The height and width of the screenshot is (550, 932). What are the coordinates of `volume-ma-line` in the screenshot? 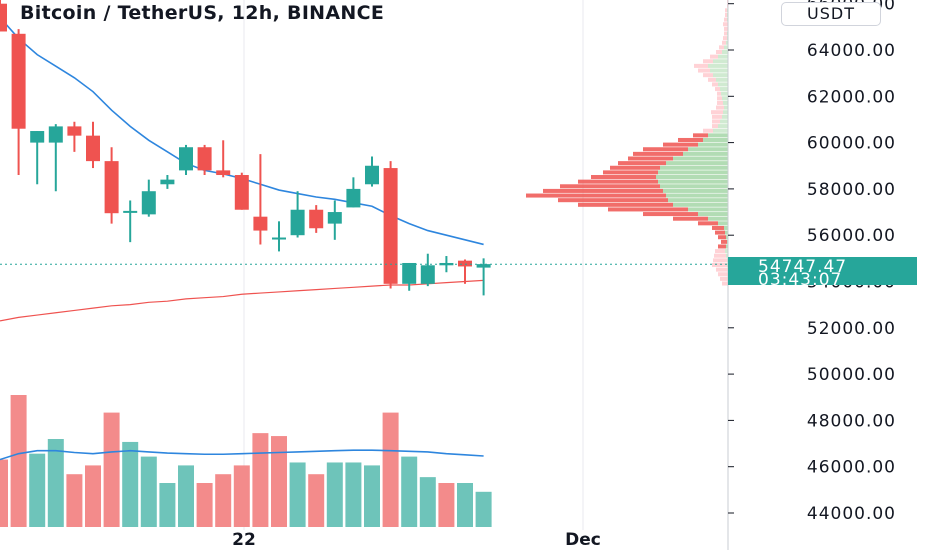 It's located at (242, 455).